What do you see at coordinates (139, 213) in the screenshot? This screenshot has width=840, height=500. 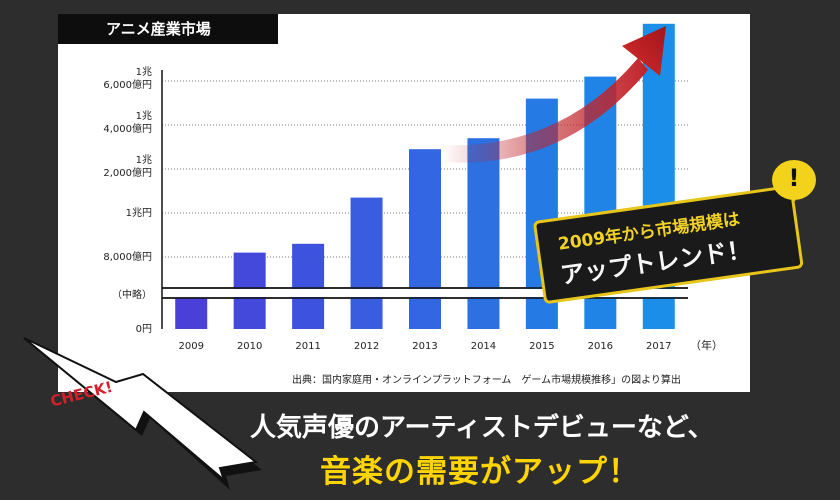 I see `y-tick-label: 1兆円` at bounding box center [139, 213].